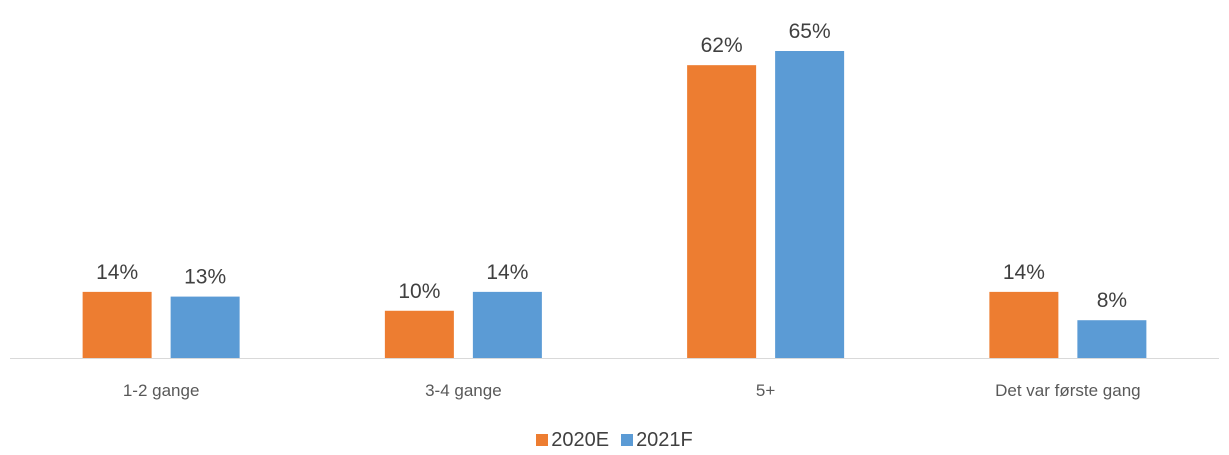  Describe the element at coordinates (1024, 272) in the screenshot. I see `value-label-series-1-cat-4: 14%` at that location.